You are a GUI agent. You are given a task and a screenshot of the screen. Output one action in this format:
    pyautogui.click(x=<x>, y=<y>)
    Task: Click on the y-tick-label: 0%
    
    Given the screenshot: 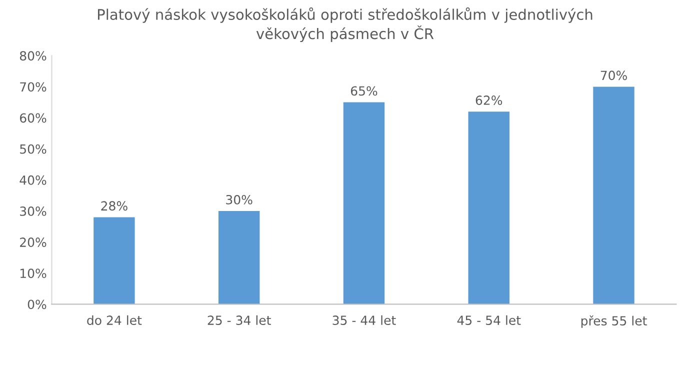 What is the action you would take?
    pyautogui.click(x=37, y=305)
    